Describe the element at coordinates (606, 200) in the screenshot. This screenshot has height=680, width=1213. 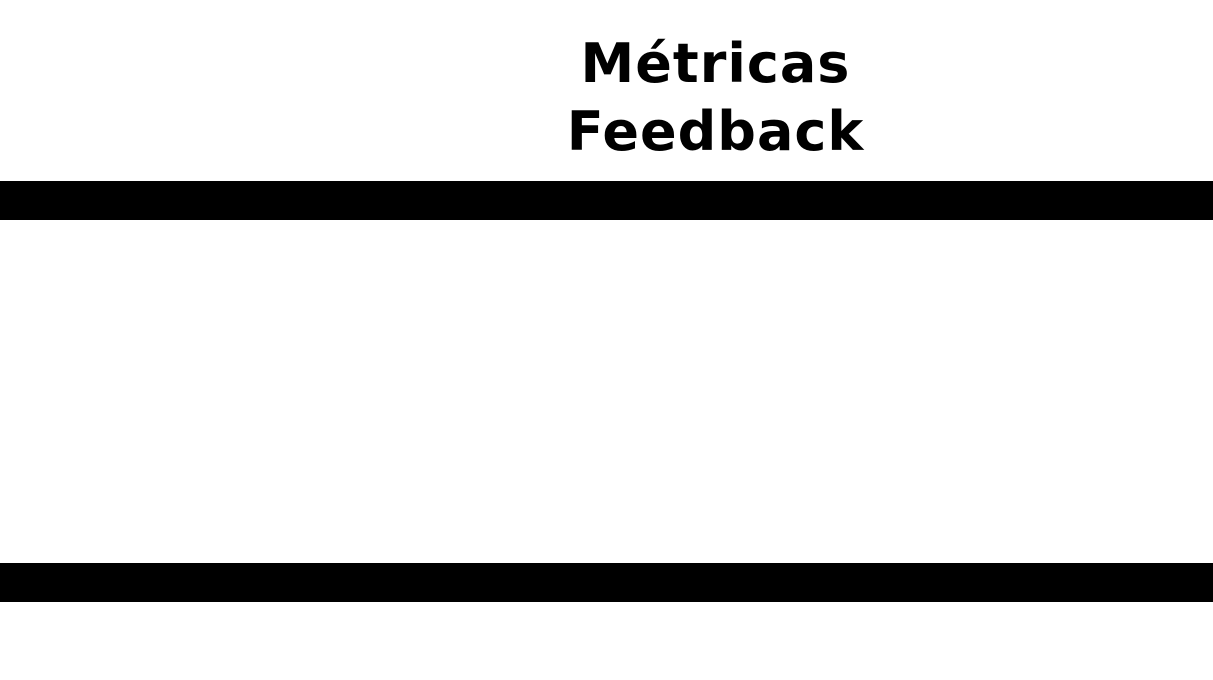
I see `top-divider-band` at that location.